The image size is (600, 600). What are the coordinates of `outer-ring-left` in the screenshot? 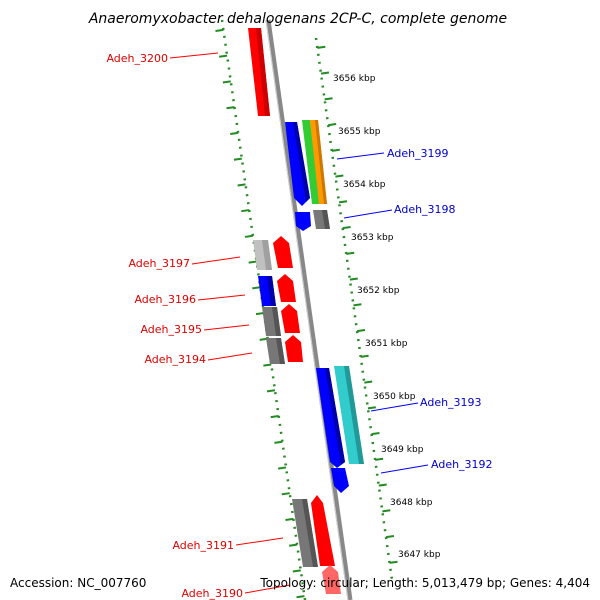 It's located at (263, 309).